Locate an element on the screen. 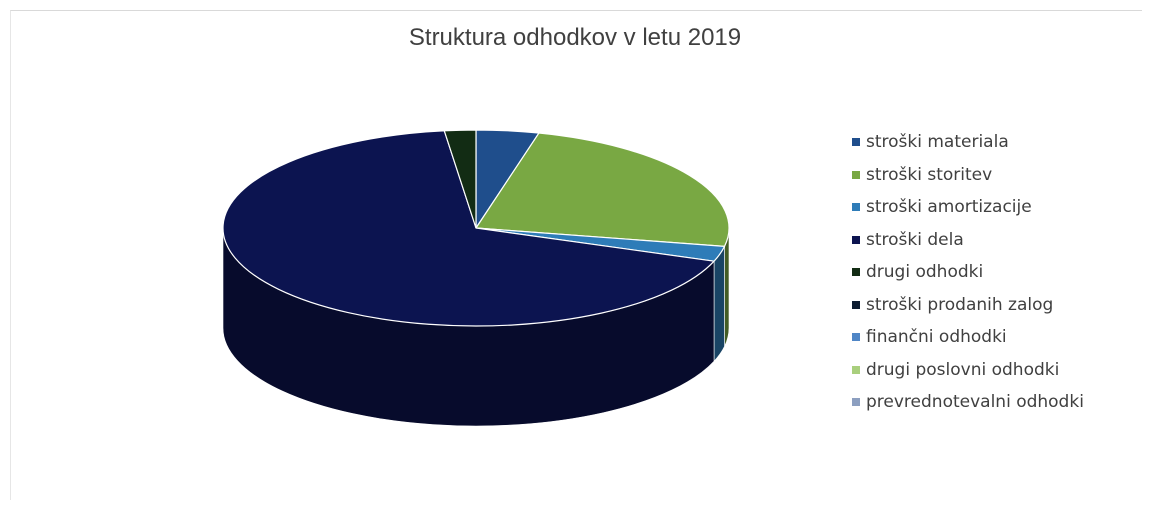 The height and width of the screenshot is (509, 1150). chart-title: Struktura odhodkov v letu 2019 is located at coordinates (575, 37).